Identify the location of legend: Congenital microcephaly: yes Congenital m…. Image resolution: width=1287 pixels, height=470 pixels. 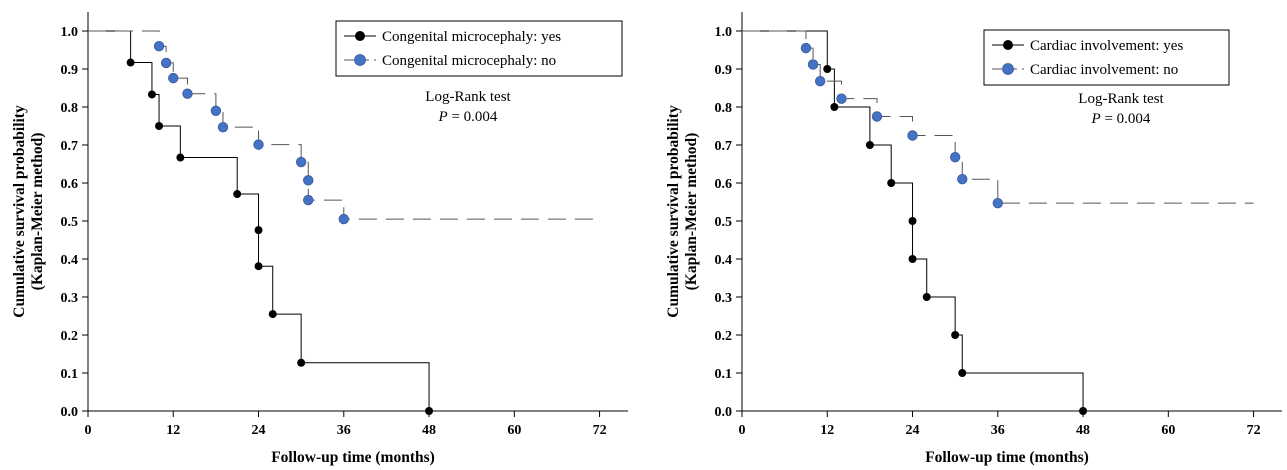
(479, 48).